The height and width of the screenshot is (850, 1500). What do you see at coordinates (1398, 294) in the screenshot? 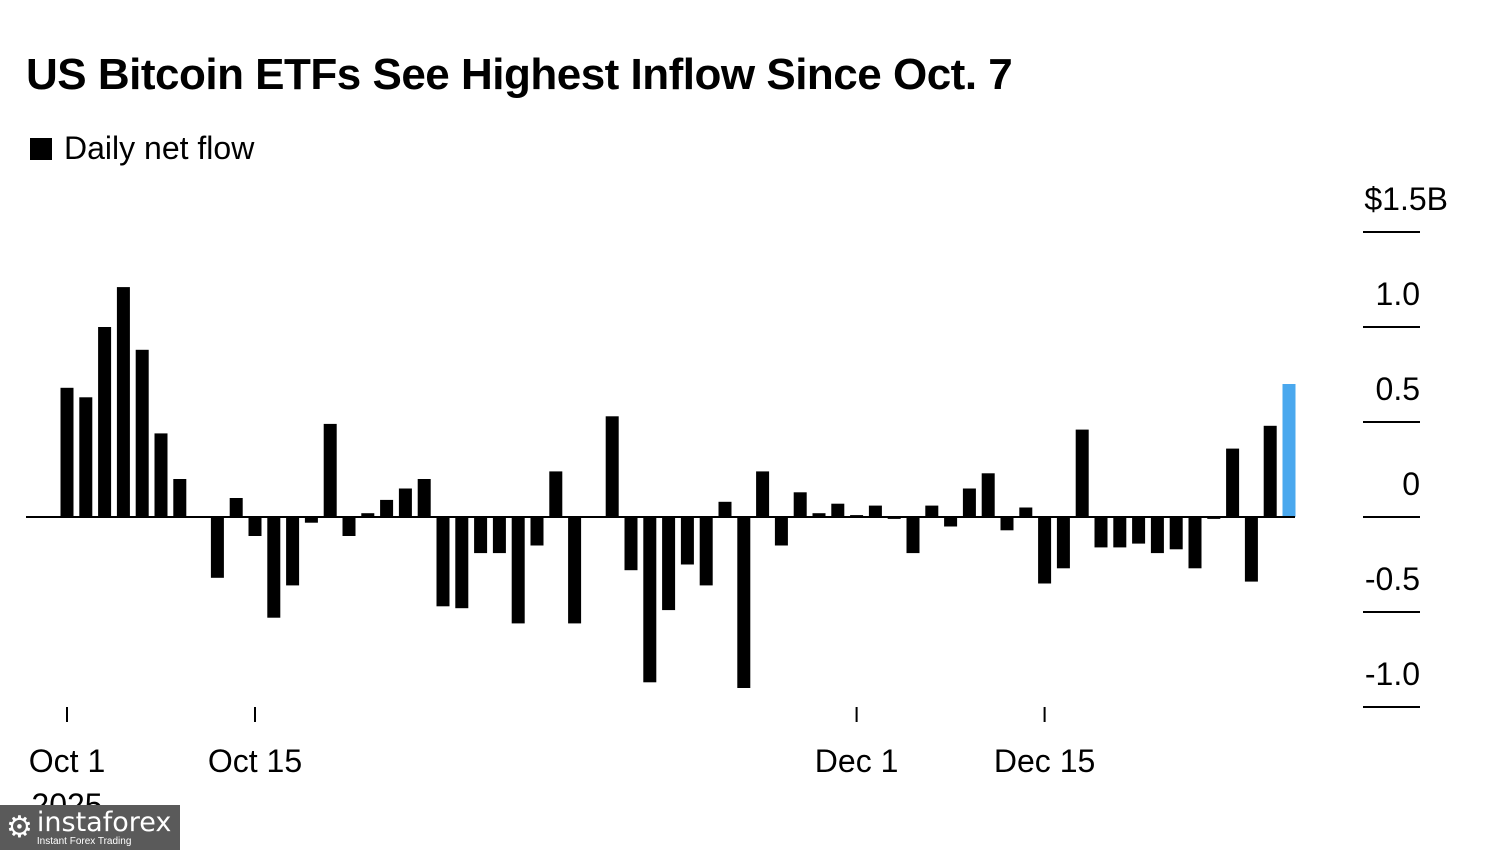
I see `y-tick-label: 1.0` at bounding box center [1398, 294].